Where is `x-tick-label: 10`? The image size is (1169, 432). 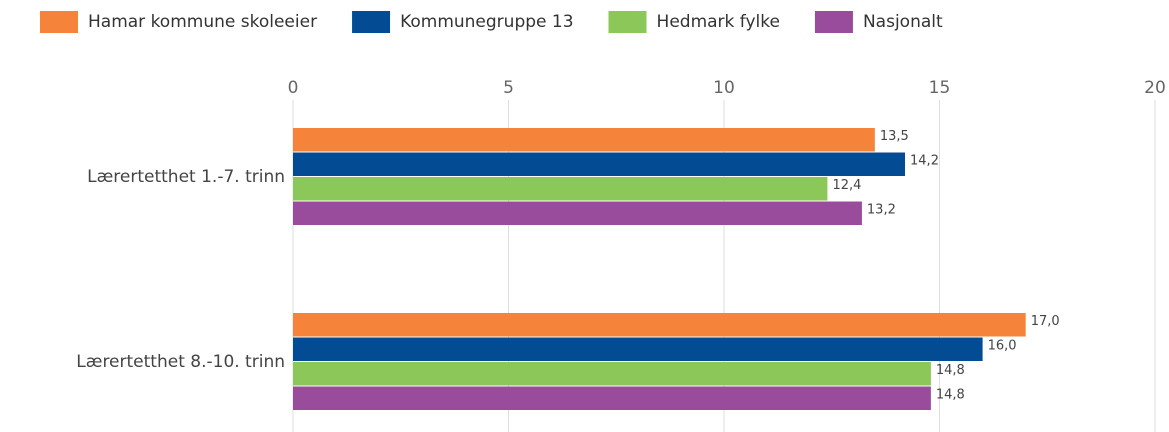 x-tick-label: 10 is located at coordinates (724, 88).